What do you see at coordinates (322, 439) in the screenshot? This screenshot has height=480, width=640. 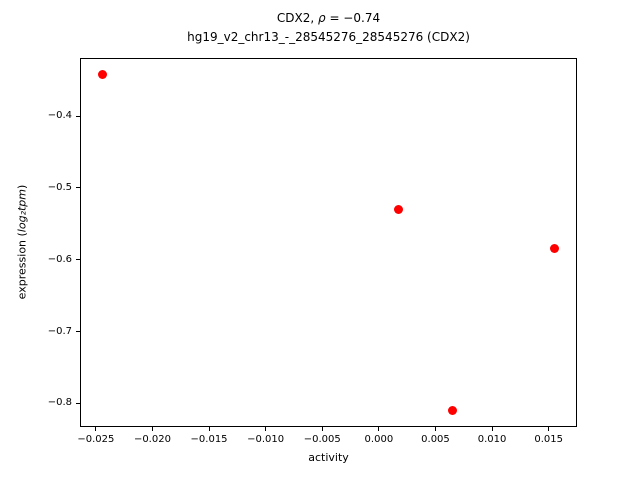 I see `x-tick-label: −0.005` at bounding box center [322, 439].